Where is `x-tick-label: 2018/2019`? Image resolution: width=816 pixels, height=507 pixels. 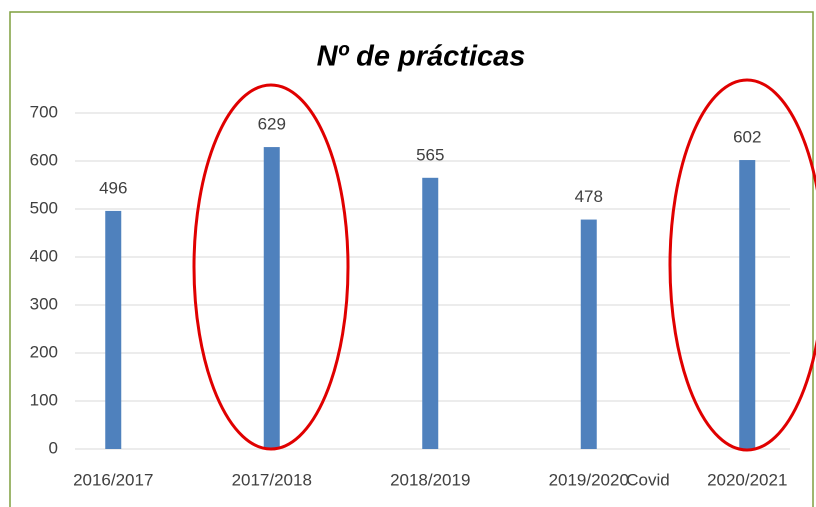
x-tick-label: 2018/2019 is located at coordinates (430, 479).